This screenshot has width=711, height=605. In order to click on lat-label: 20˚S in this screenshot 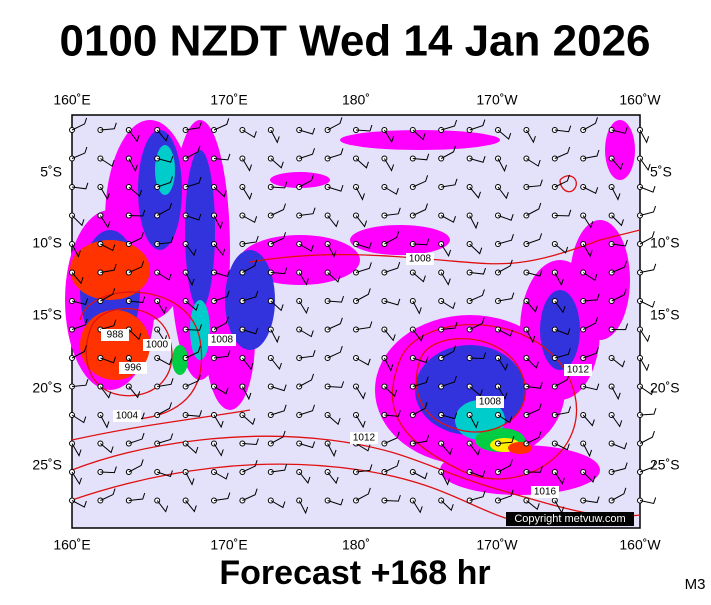, I will do `click(47, 388)`.